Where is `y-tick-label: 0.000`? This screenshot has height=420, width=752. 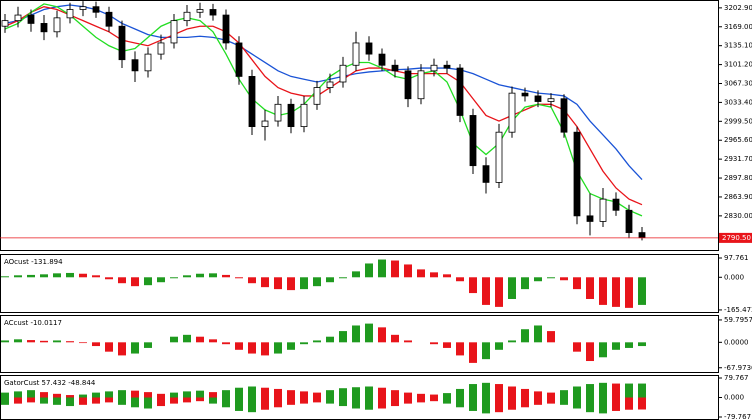 y-tick-label: 0.000 is located at coordinates (734, 277).